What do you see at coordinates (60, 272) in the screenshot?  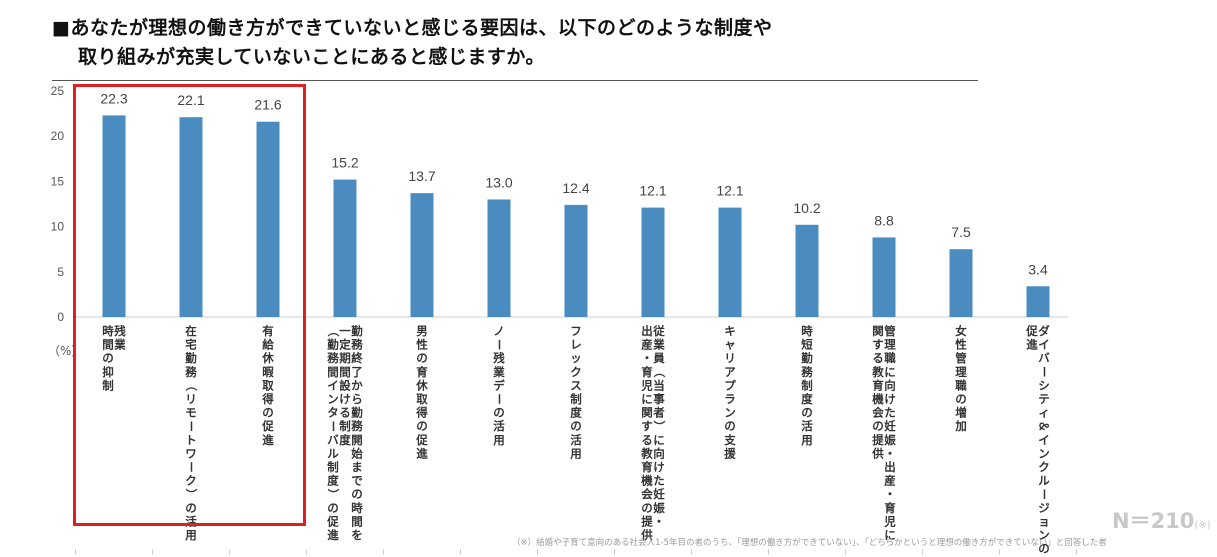 I see `y-tick-label: 5` at bounding box center [60, 272].